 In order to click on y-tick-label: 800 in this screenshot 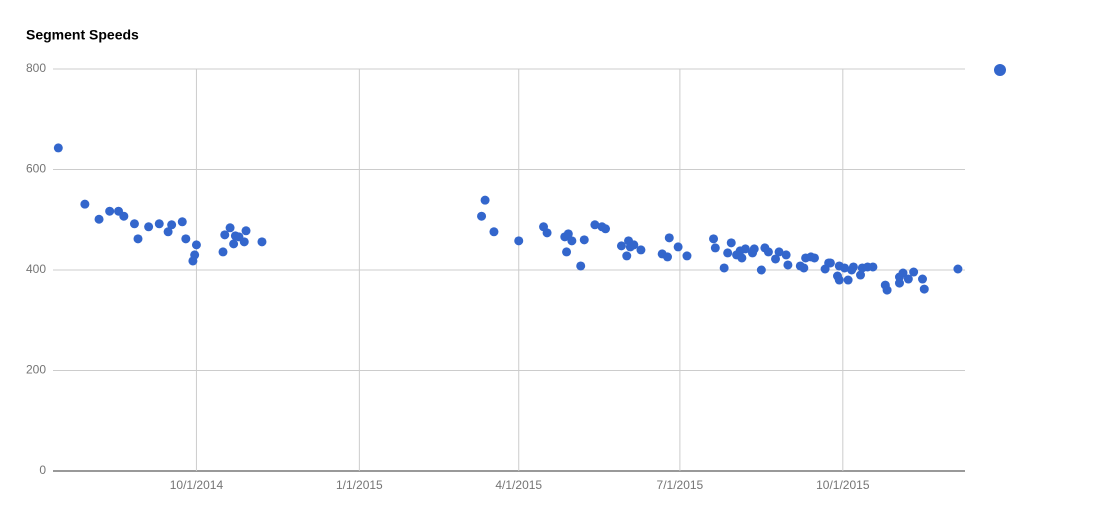, I will do `click(36, 68)`.